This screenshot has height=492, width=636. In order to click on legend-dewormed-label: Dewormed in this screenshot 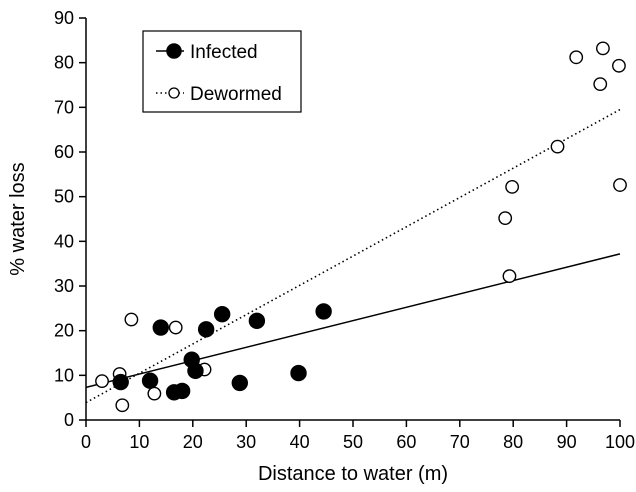, I will do `click(236, 94)`.